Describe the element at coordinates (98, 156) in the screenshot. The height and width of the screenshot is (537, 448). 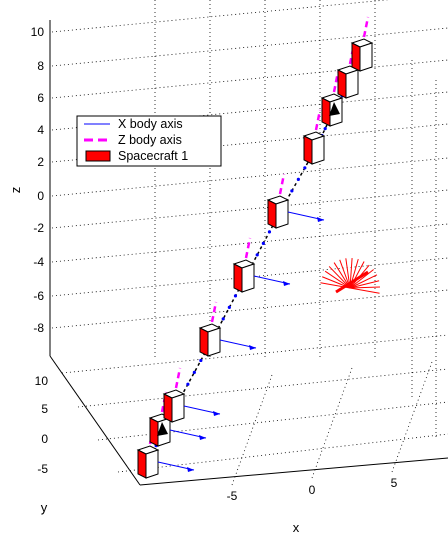
I see `legend-spacecraft-swatch` at that location.